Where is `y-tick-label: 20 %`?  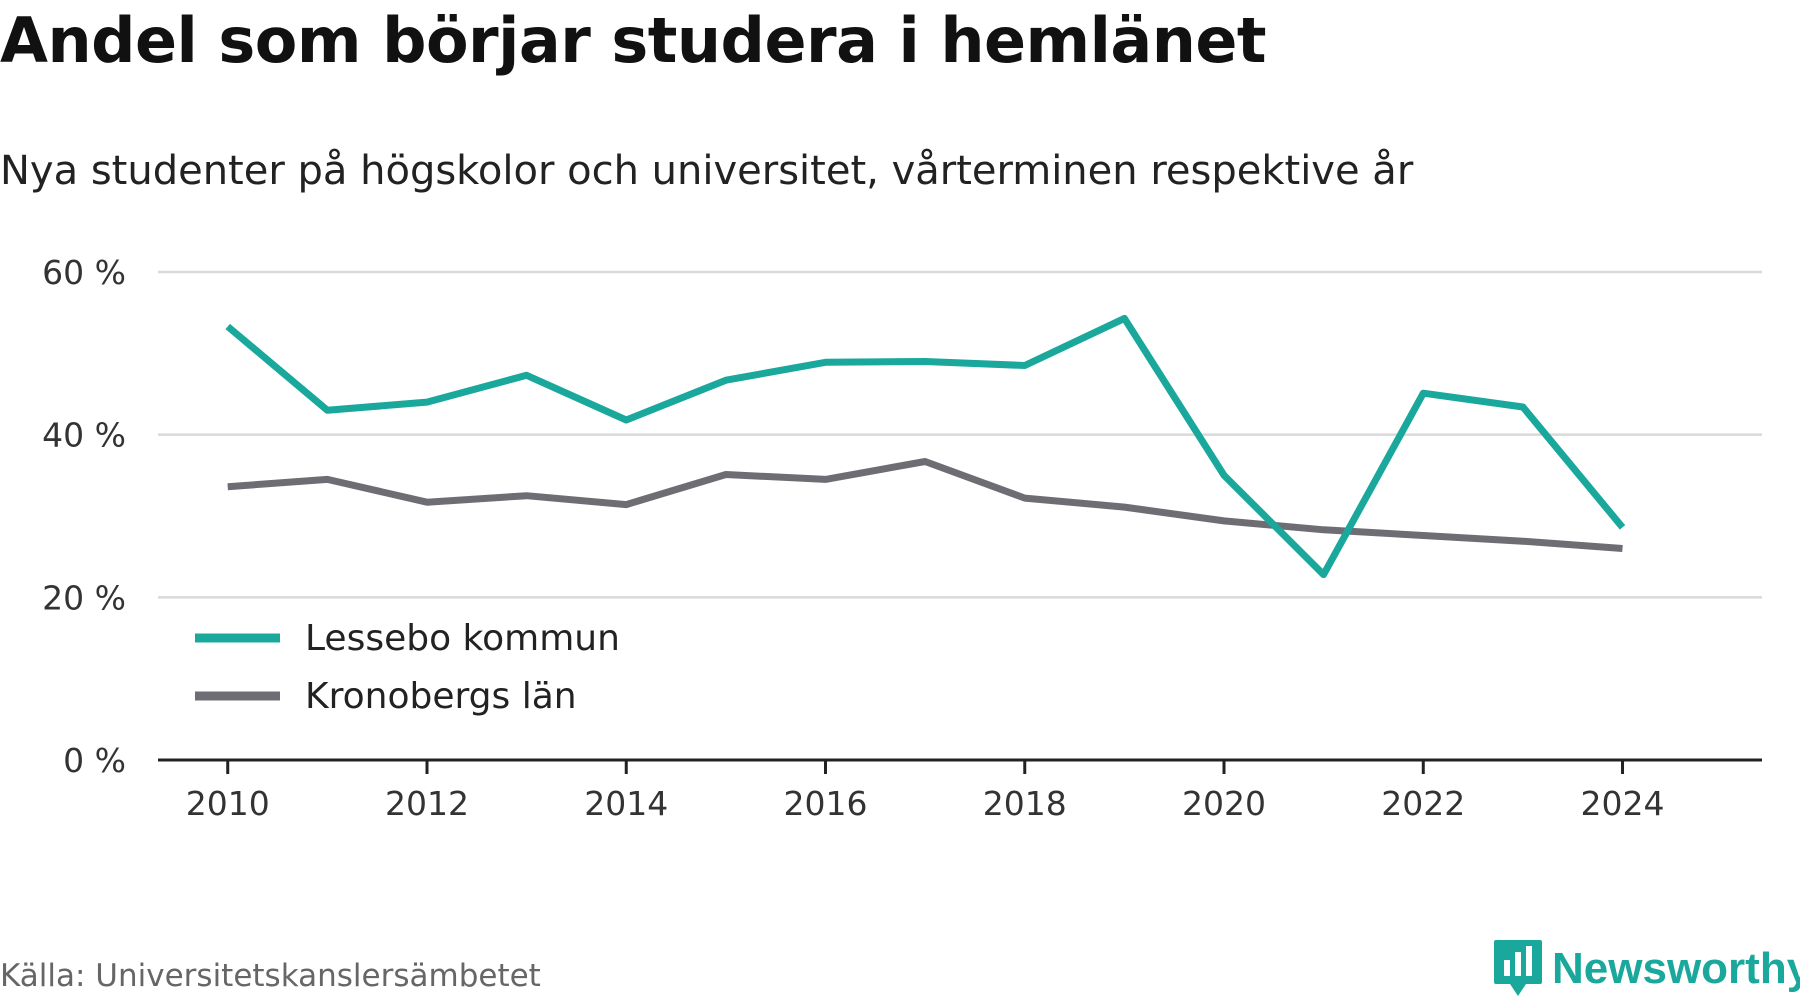
y-tick-label: 20 % is located at coordinates (84, 597).